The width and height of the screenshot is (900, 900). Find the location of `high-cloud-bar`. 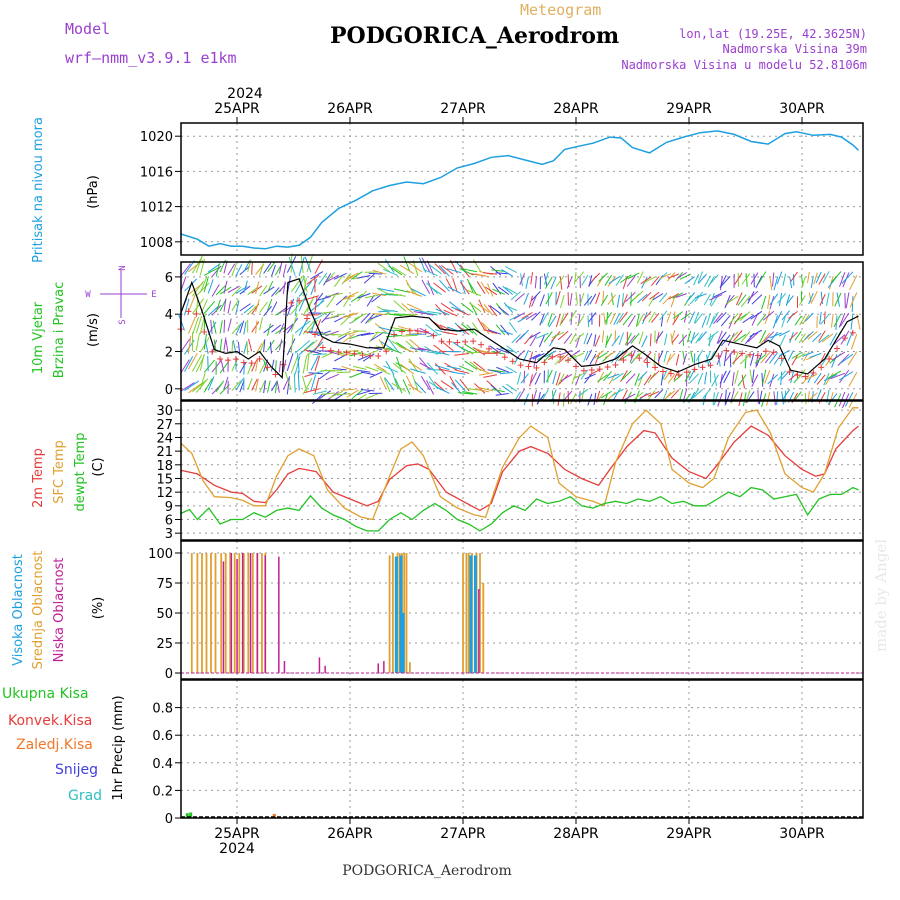

high-cloud-bar is located at coordinates (475, 614).